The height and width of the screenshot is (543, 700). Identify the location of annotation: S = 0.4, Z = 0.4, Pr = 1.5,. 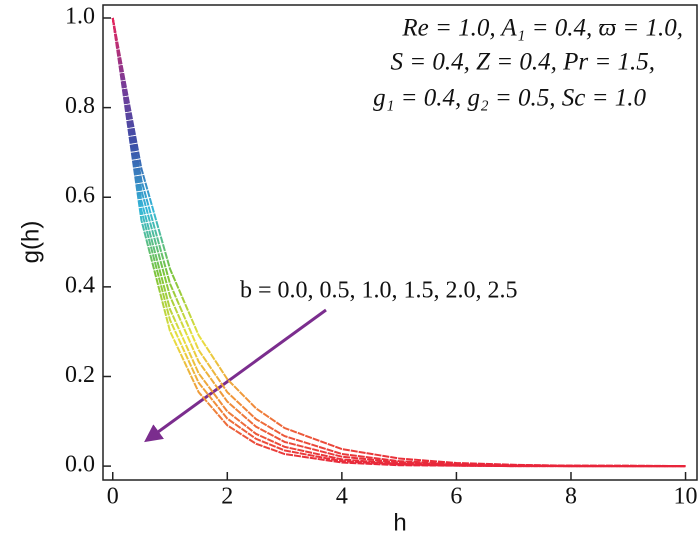
(522, 62).